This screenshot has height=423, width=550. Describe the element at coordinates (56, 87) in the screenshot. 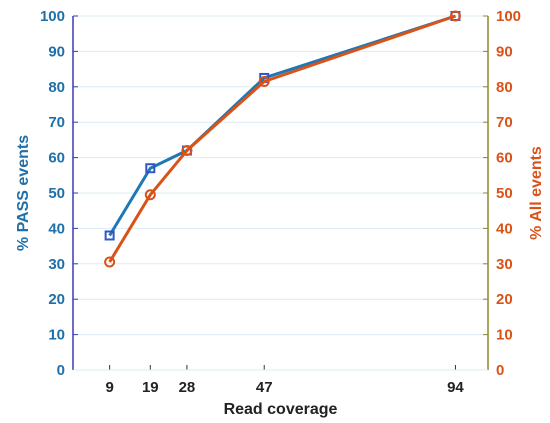

I see `left-tick-label: 80` at that location.